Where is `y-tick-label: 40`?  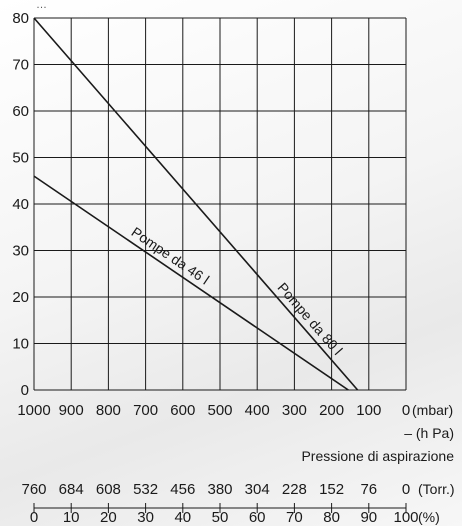 y-tick-label: 40 is located at coordinates (20, 204).